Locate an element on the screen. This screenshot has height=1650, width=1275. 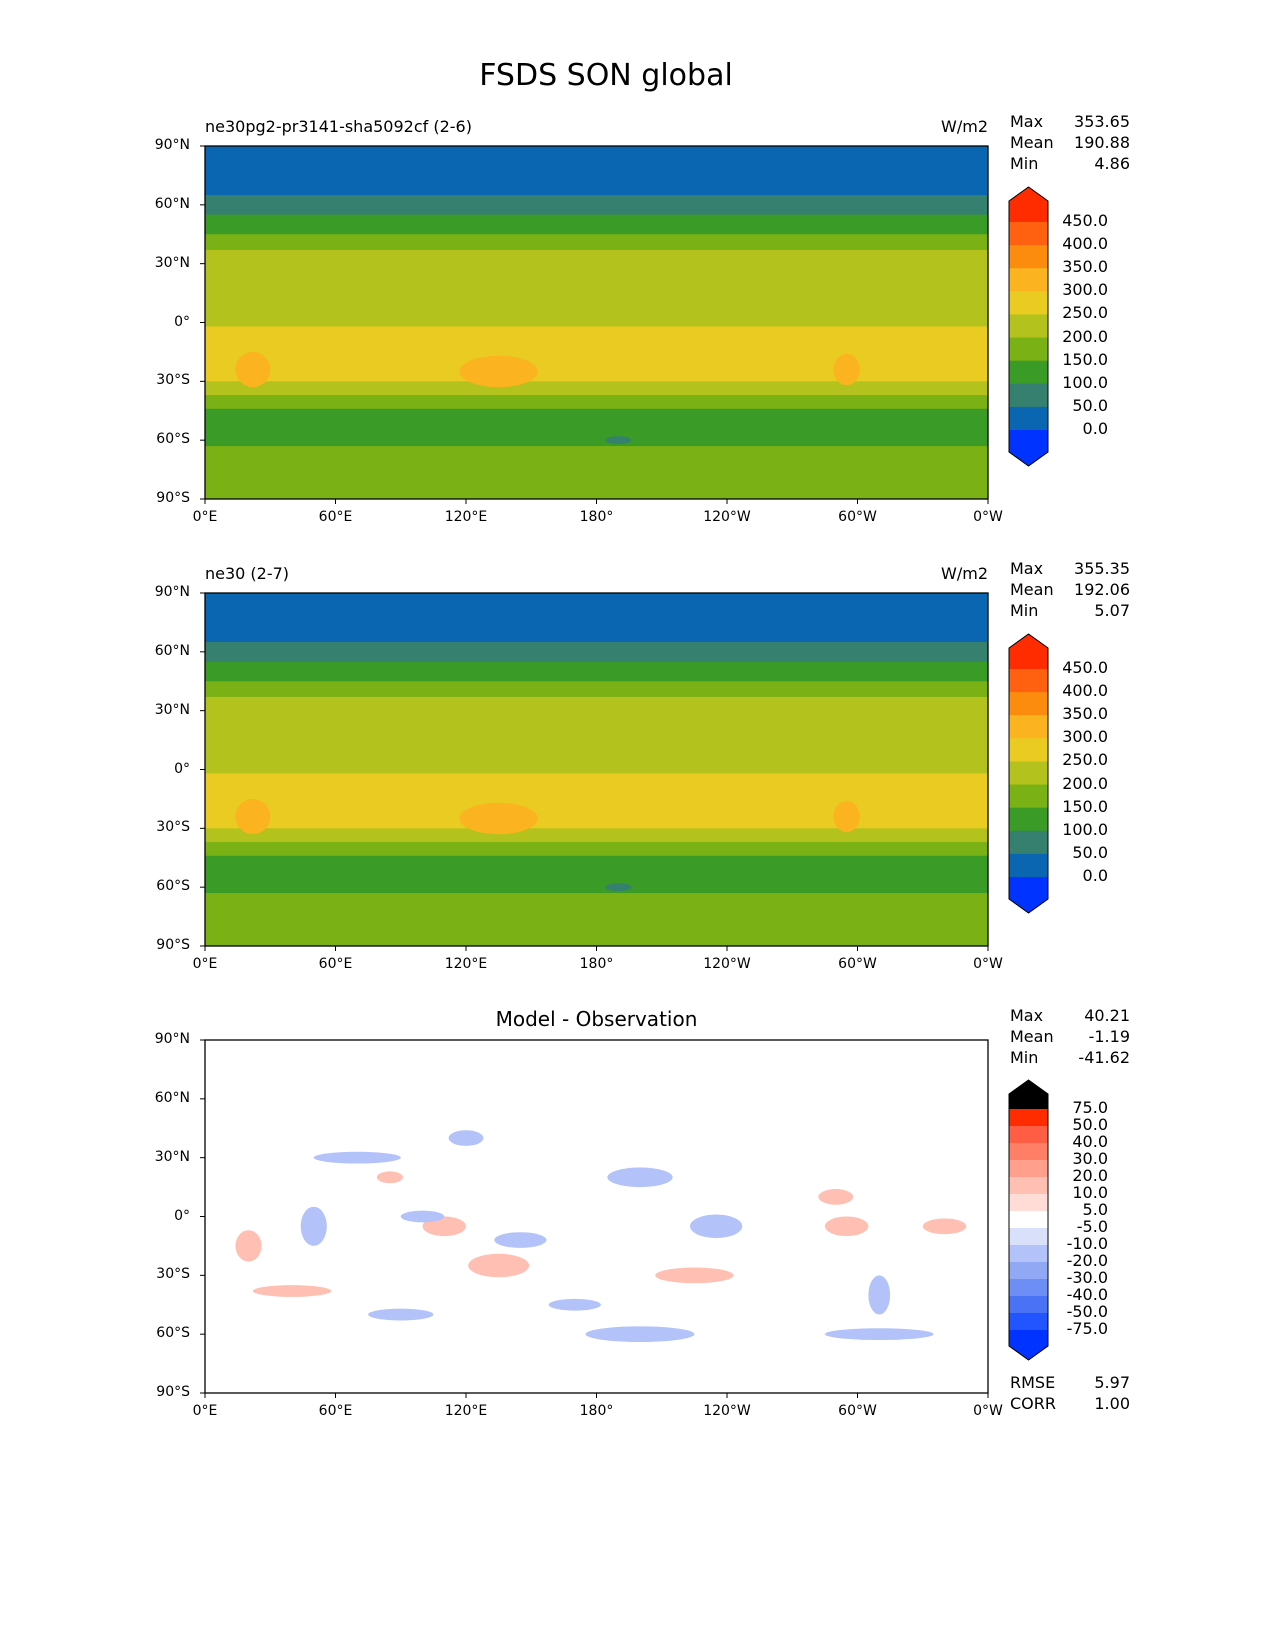
y-tick-label: 0° is located at coordinates (182, 1215).